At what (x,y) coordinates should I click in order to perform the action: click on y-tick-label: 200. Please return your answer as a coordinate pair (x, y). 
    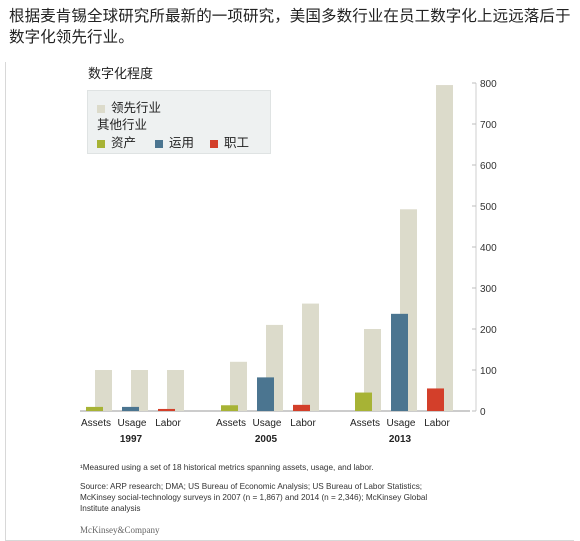
    Looking at the image, I should click on (488, 330).